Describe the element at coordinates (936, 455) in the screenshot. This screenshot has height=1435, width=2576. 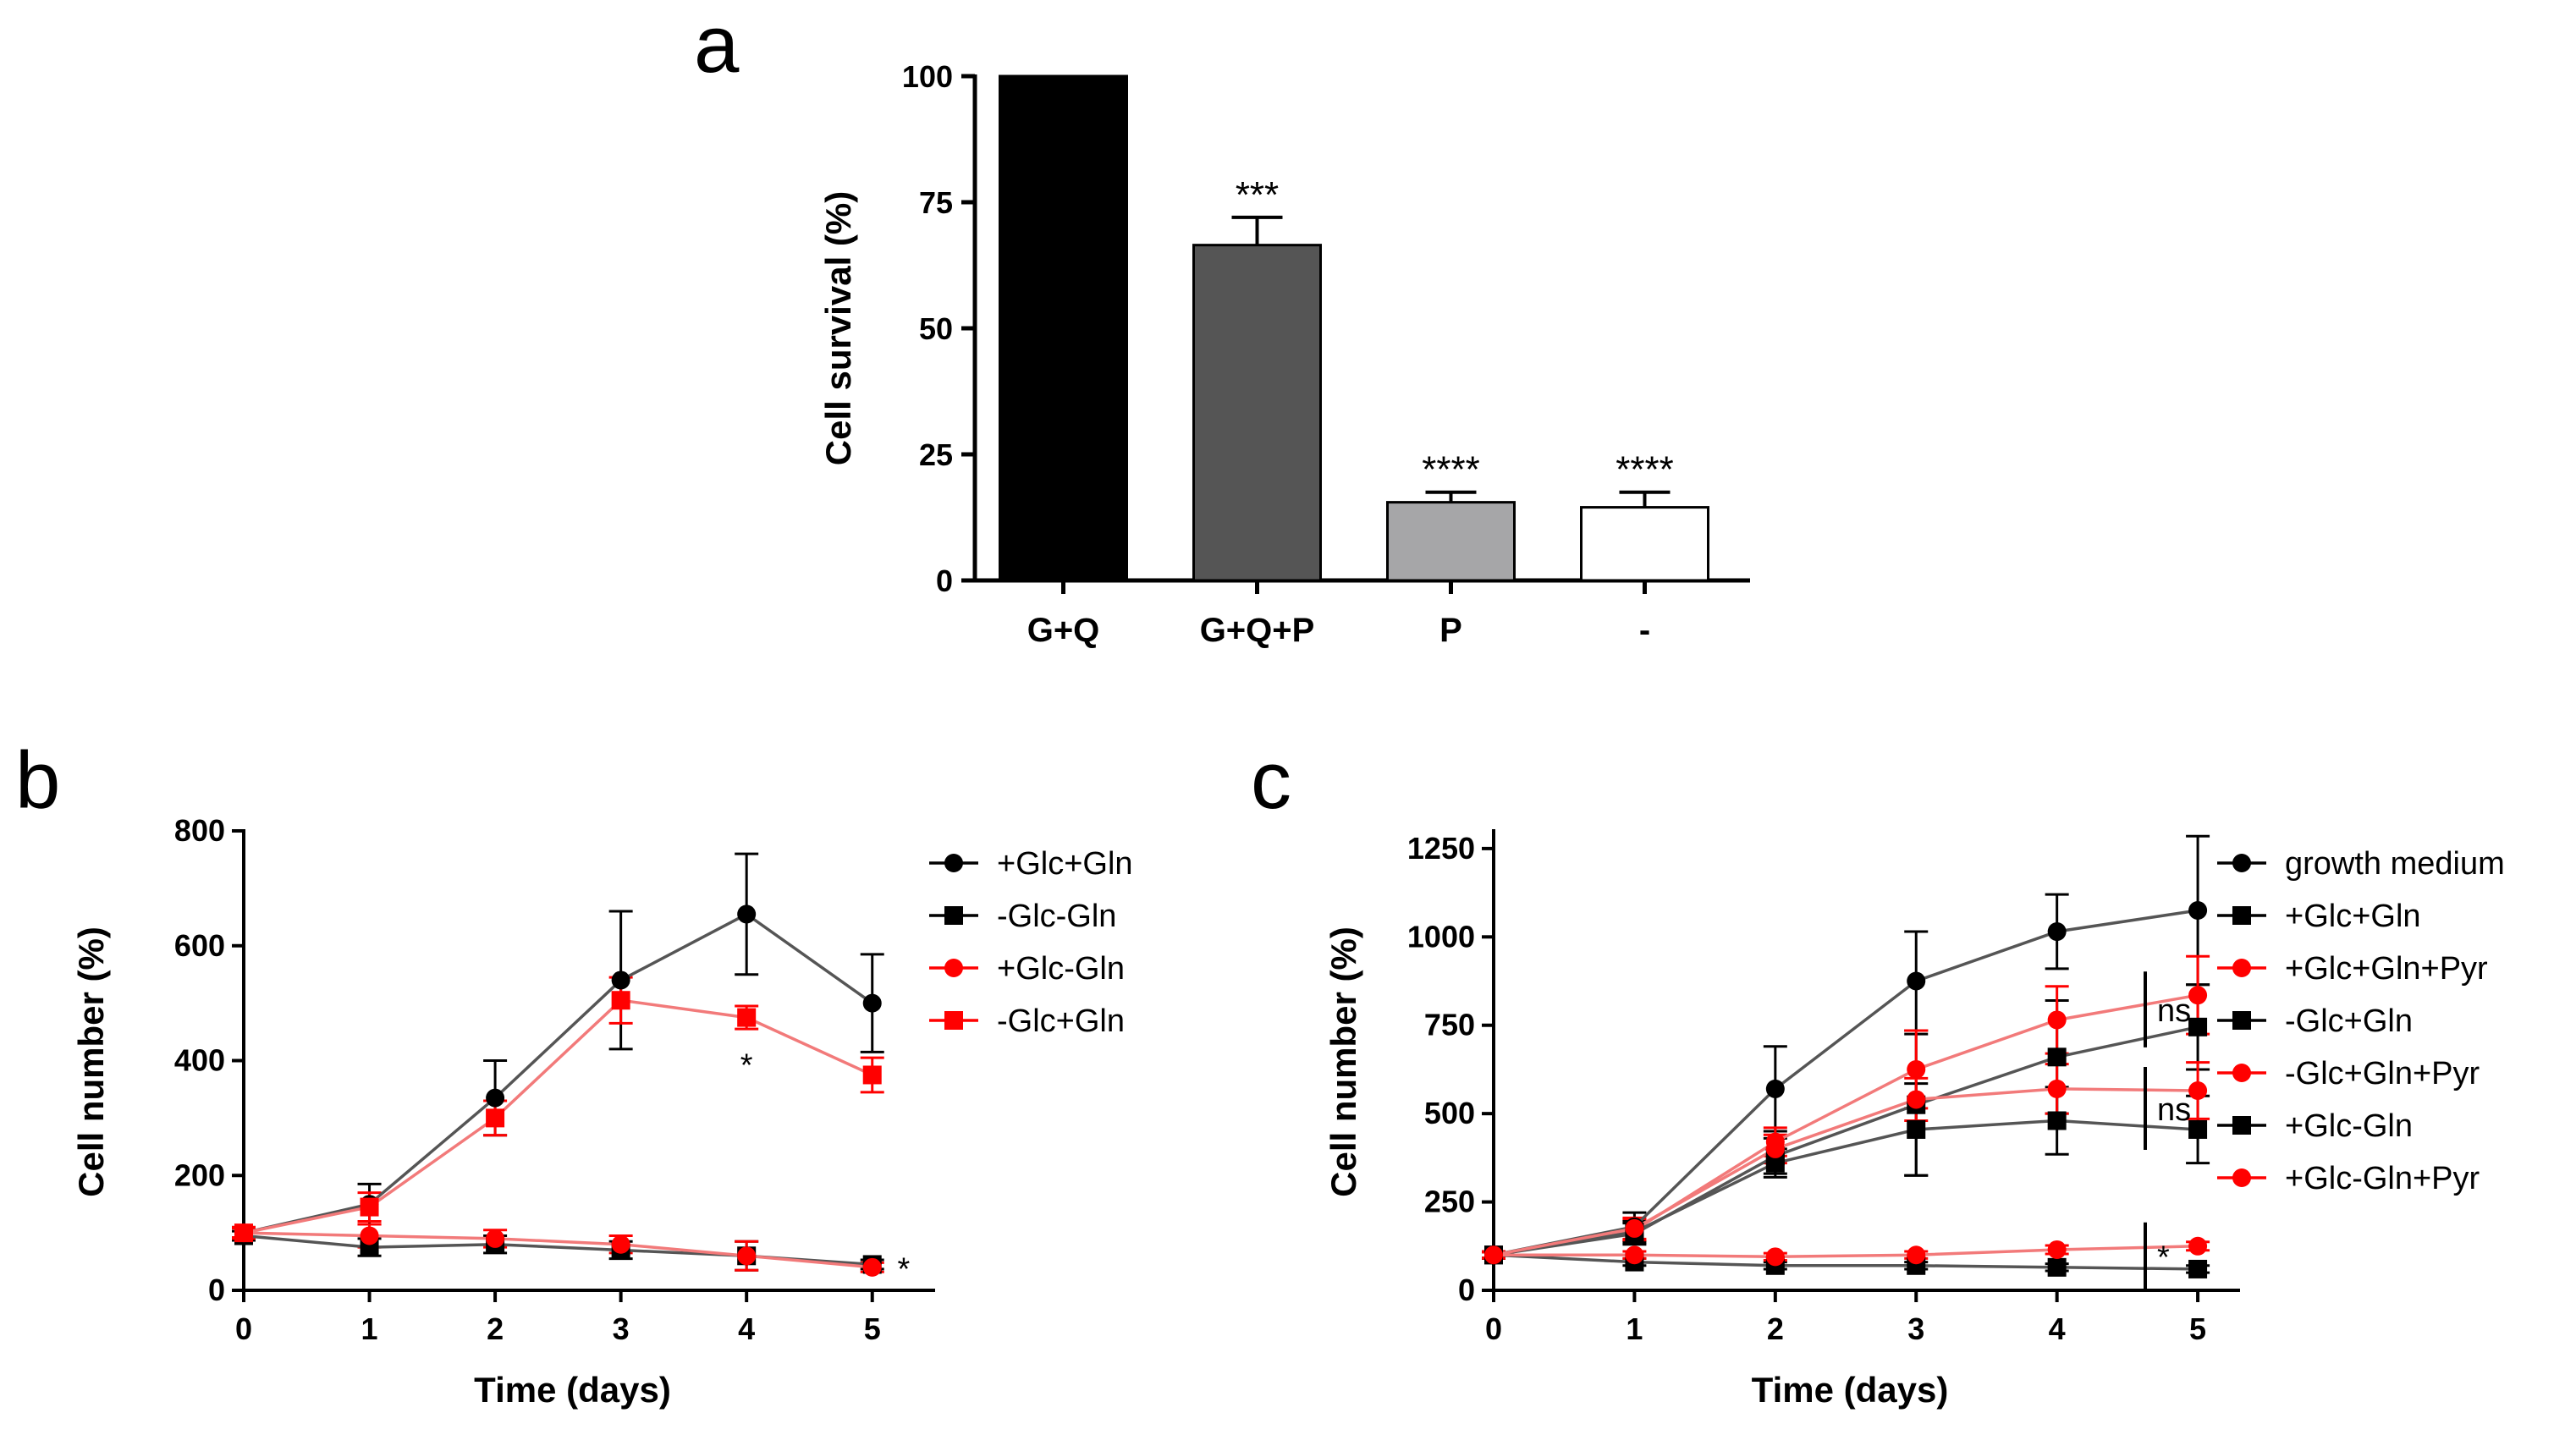
I see `y-tick-label: 25` at that location.